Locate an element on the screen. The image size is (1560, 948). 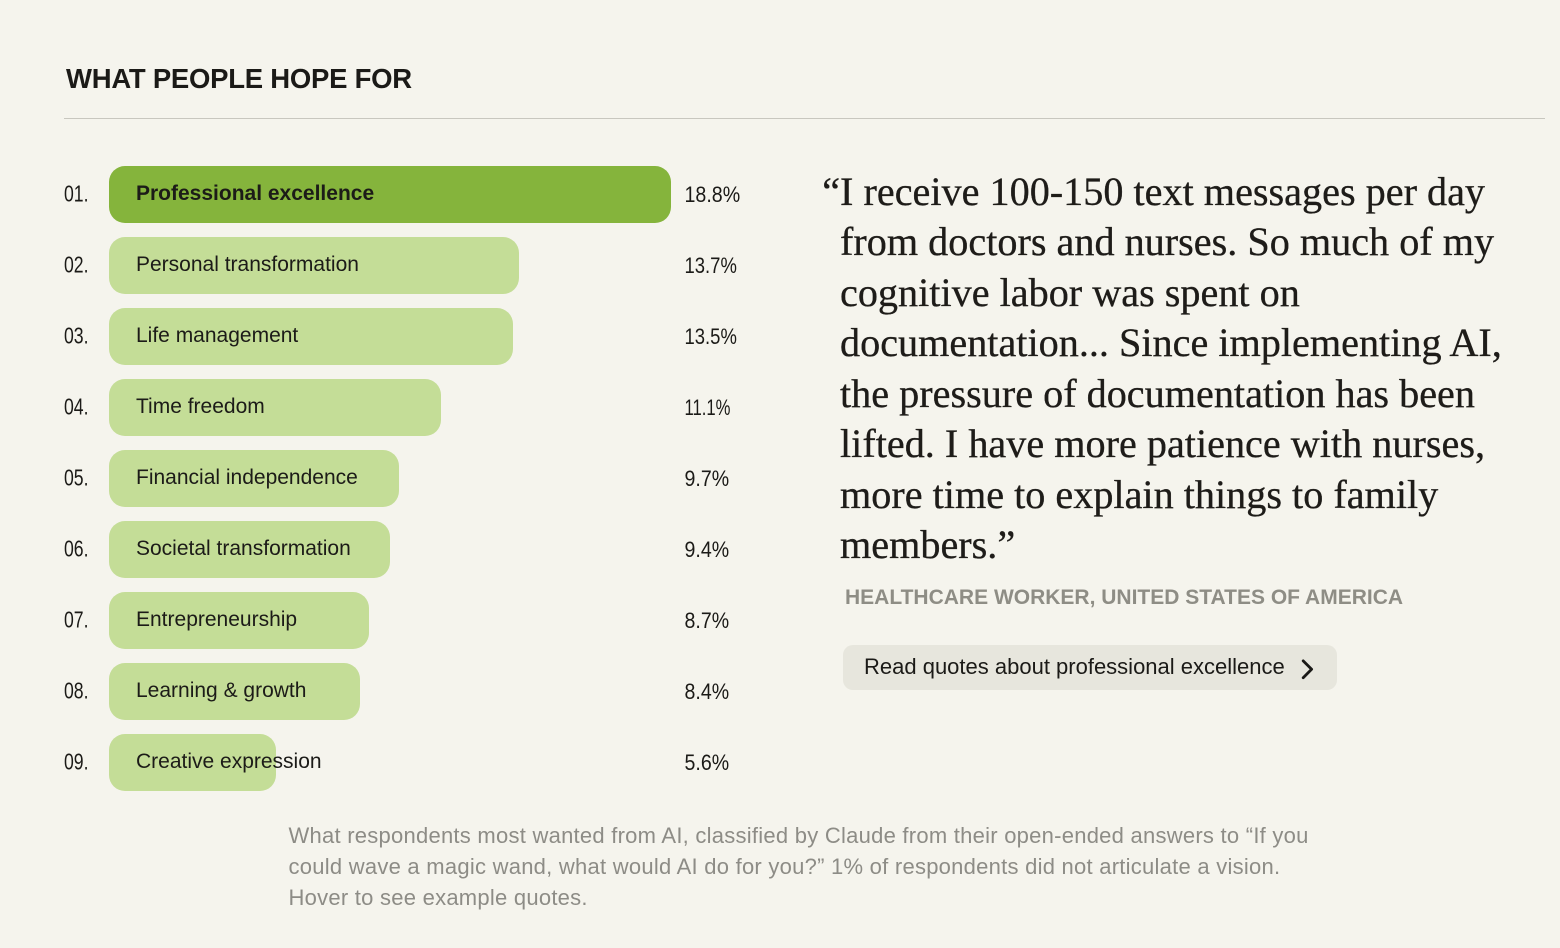
svg-text: 13.7% is located at coordinates (711, 265).